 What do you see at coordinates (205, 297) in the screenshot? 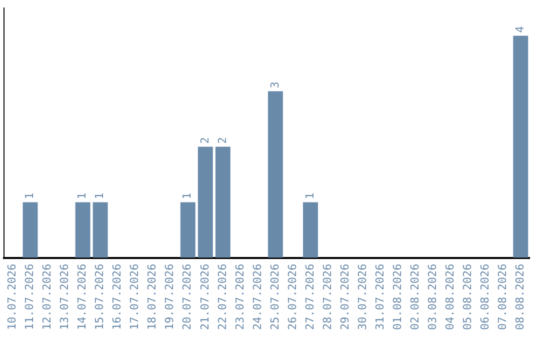
I see `x-tick-label: 21.07.2026` at bounding box center [205, 297].